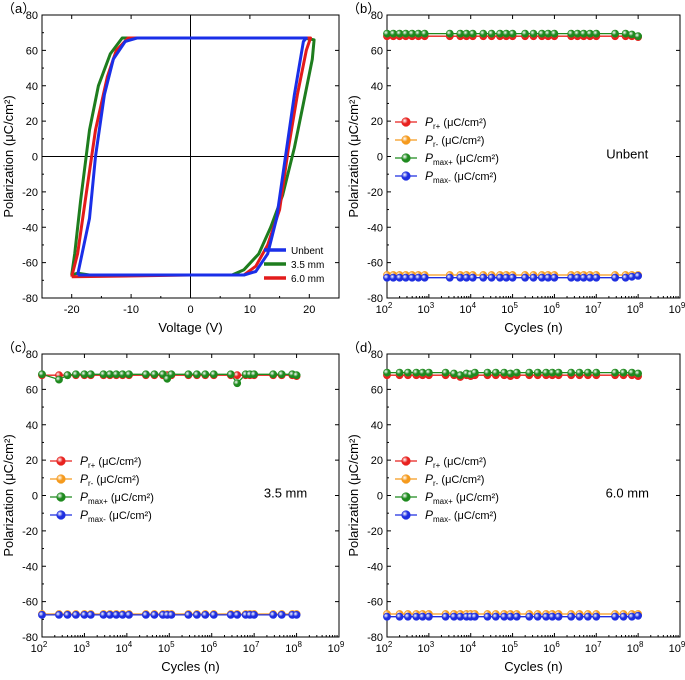 This screenshot has height=680, width=685. Describe the element at coordinates (72, 310) in the screenshot. I see `x-tick-label: -20` at that location.